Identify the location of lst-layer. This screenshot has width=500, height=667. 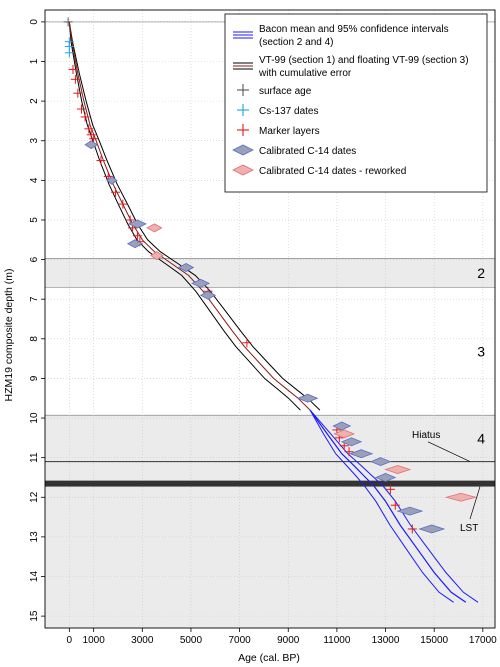
(270, 483).